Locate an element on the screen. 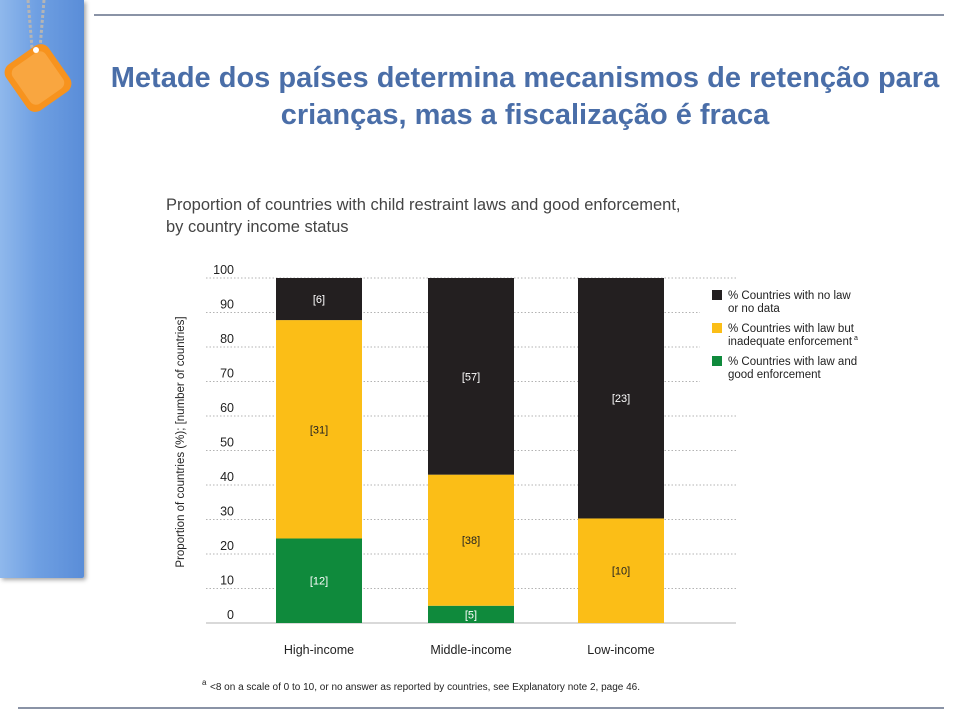  y-tick-label: 20 is located at coordinates (227, 546).